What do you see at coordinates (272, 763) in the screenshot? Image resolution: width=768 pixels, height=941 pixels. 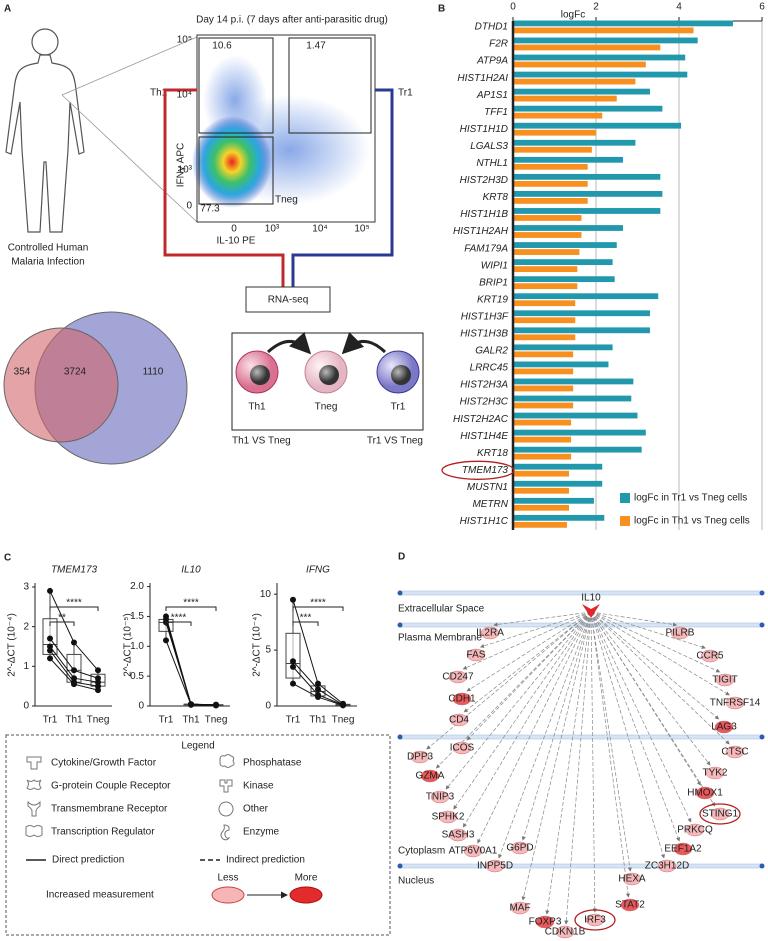 I see `legend-item: Phosphatase` at bounding box center [272, 763].